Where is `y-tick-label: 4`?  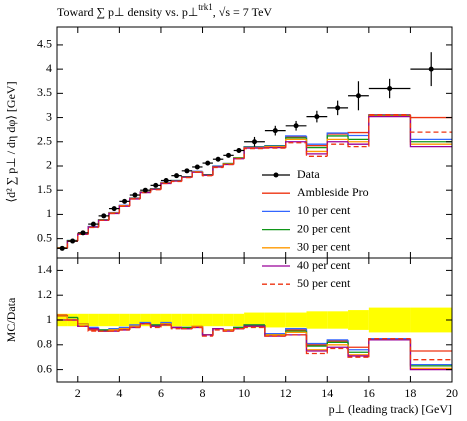 y-tick-label: 4 is located at coordinates (49, 68).